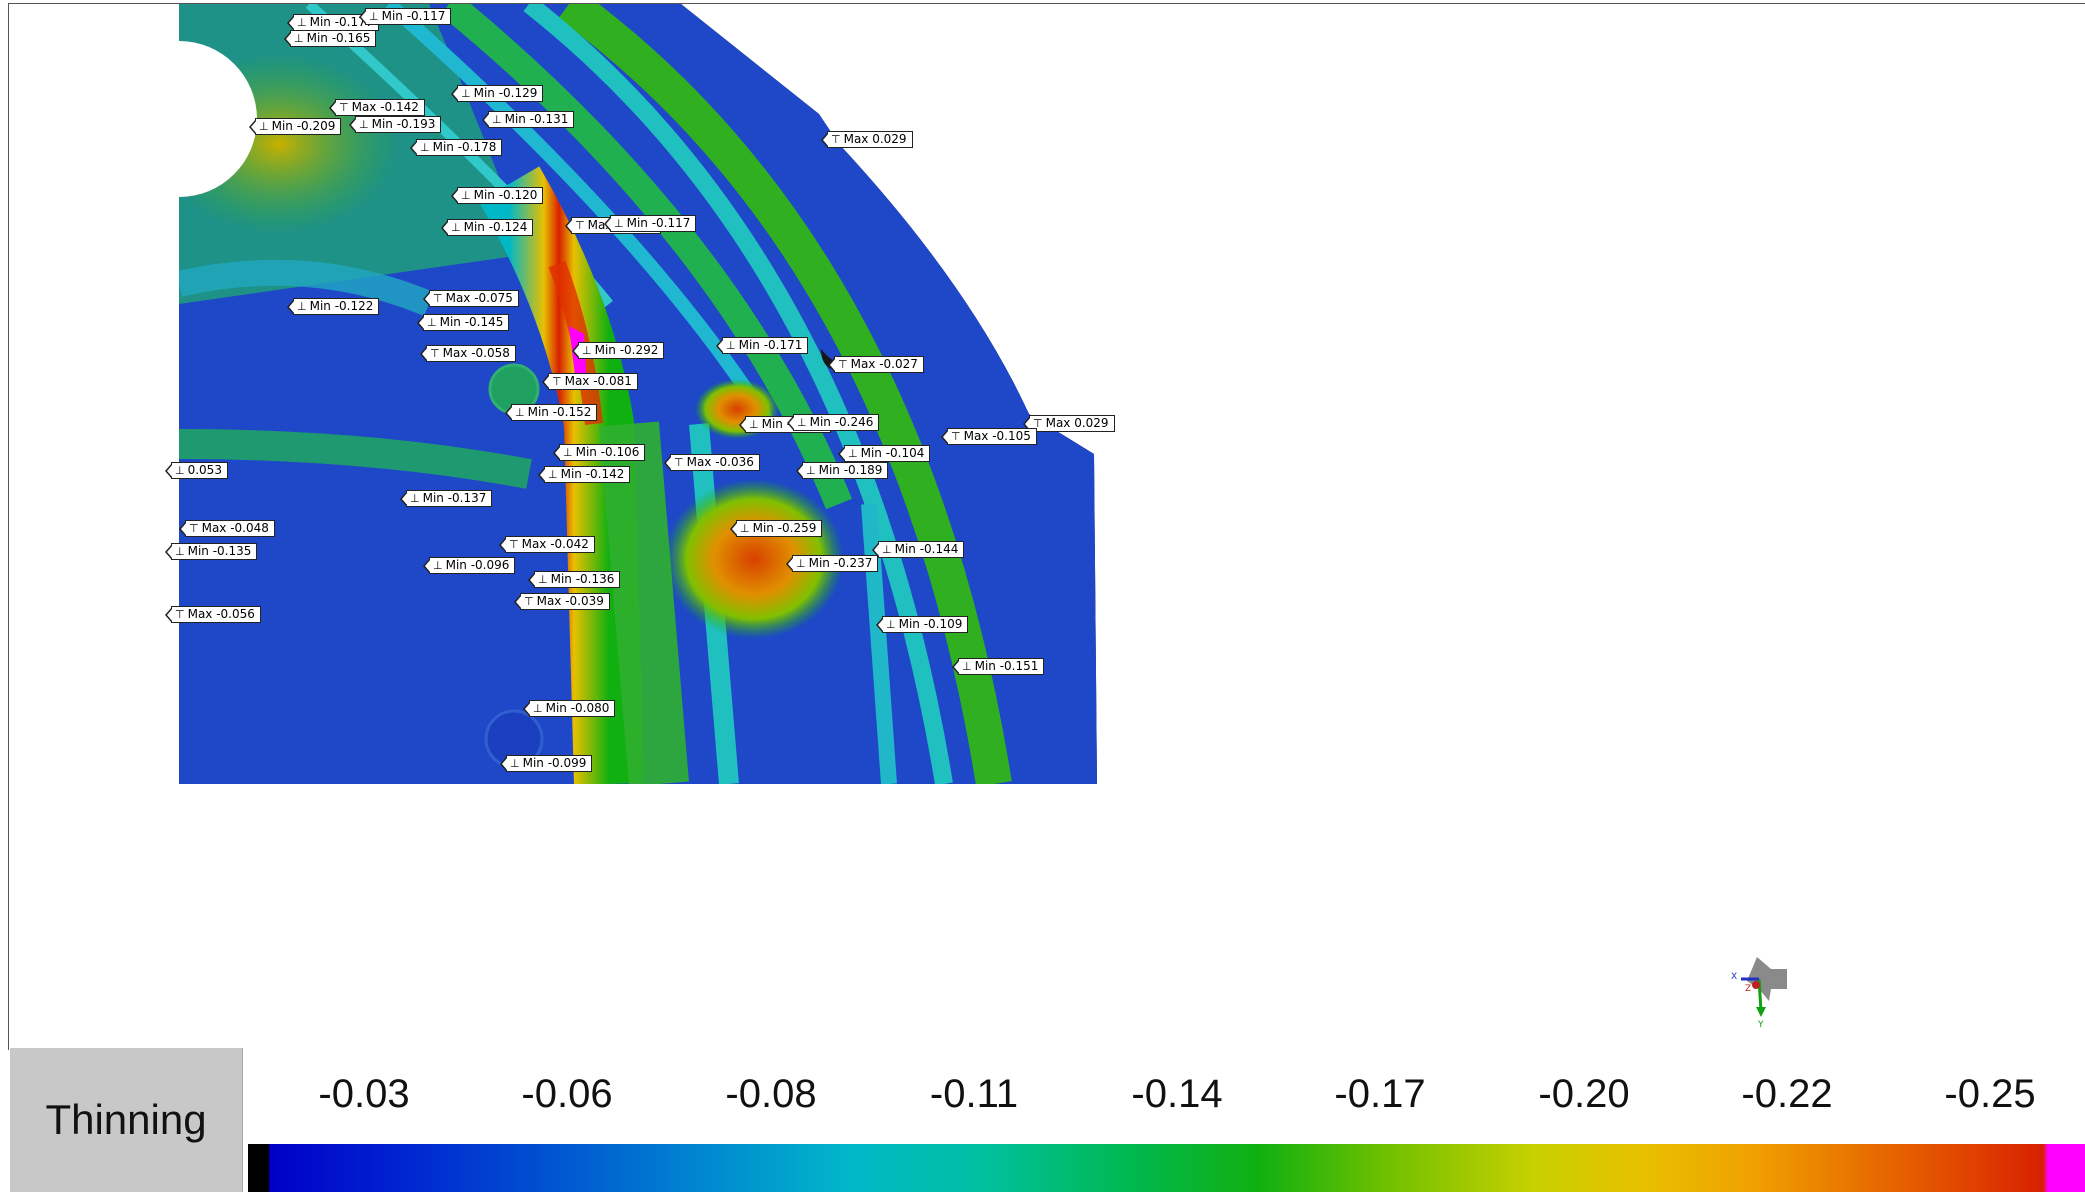 Image resolution: width=2085 pixels, height=1192 pixels. Describe the element at coordinates (876, 364) in the screenshot. I see `max-annotation: ⊤ Max -0.027` at that location.